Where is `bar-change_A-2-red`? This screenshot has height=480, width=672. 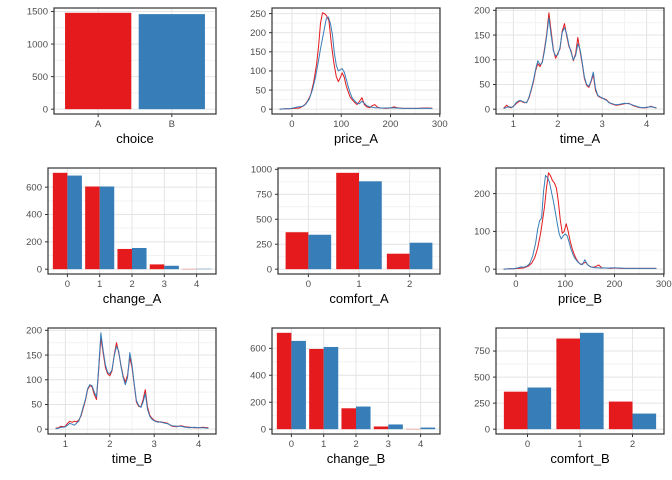
bar-change_A-2-red is located at coordinates (124, 259).